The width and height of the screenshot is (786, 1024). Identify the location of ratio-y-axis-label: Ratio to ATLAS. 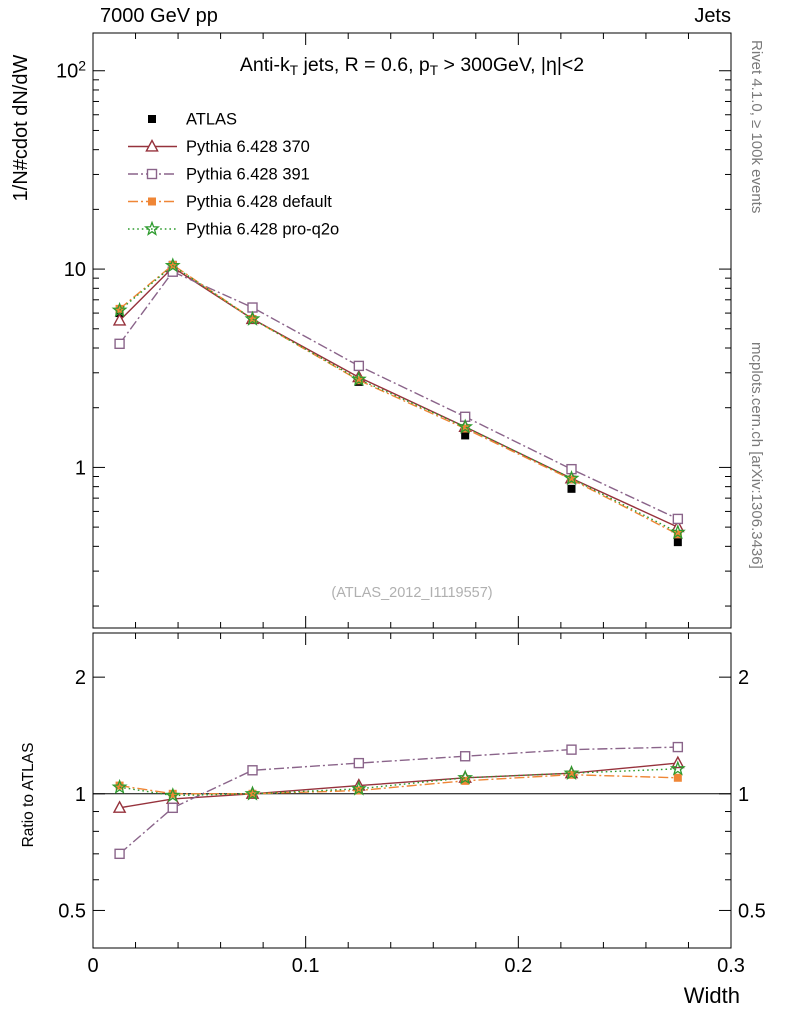
(28, 795).